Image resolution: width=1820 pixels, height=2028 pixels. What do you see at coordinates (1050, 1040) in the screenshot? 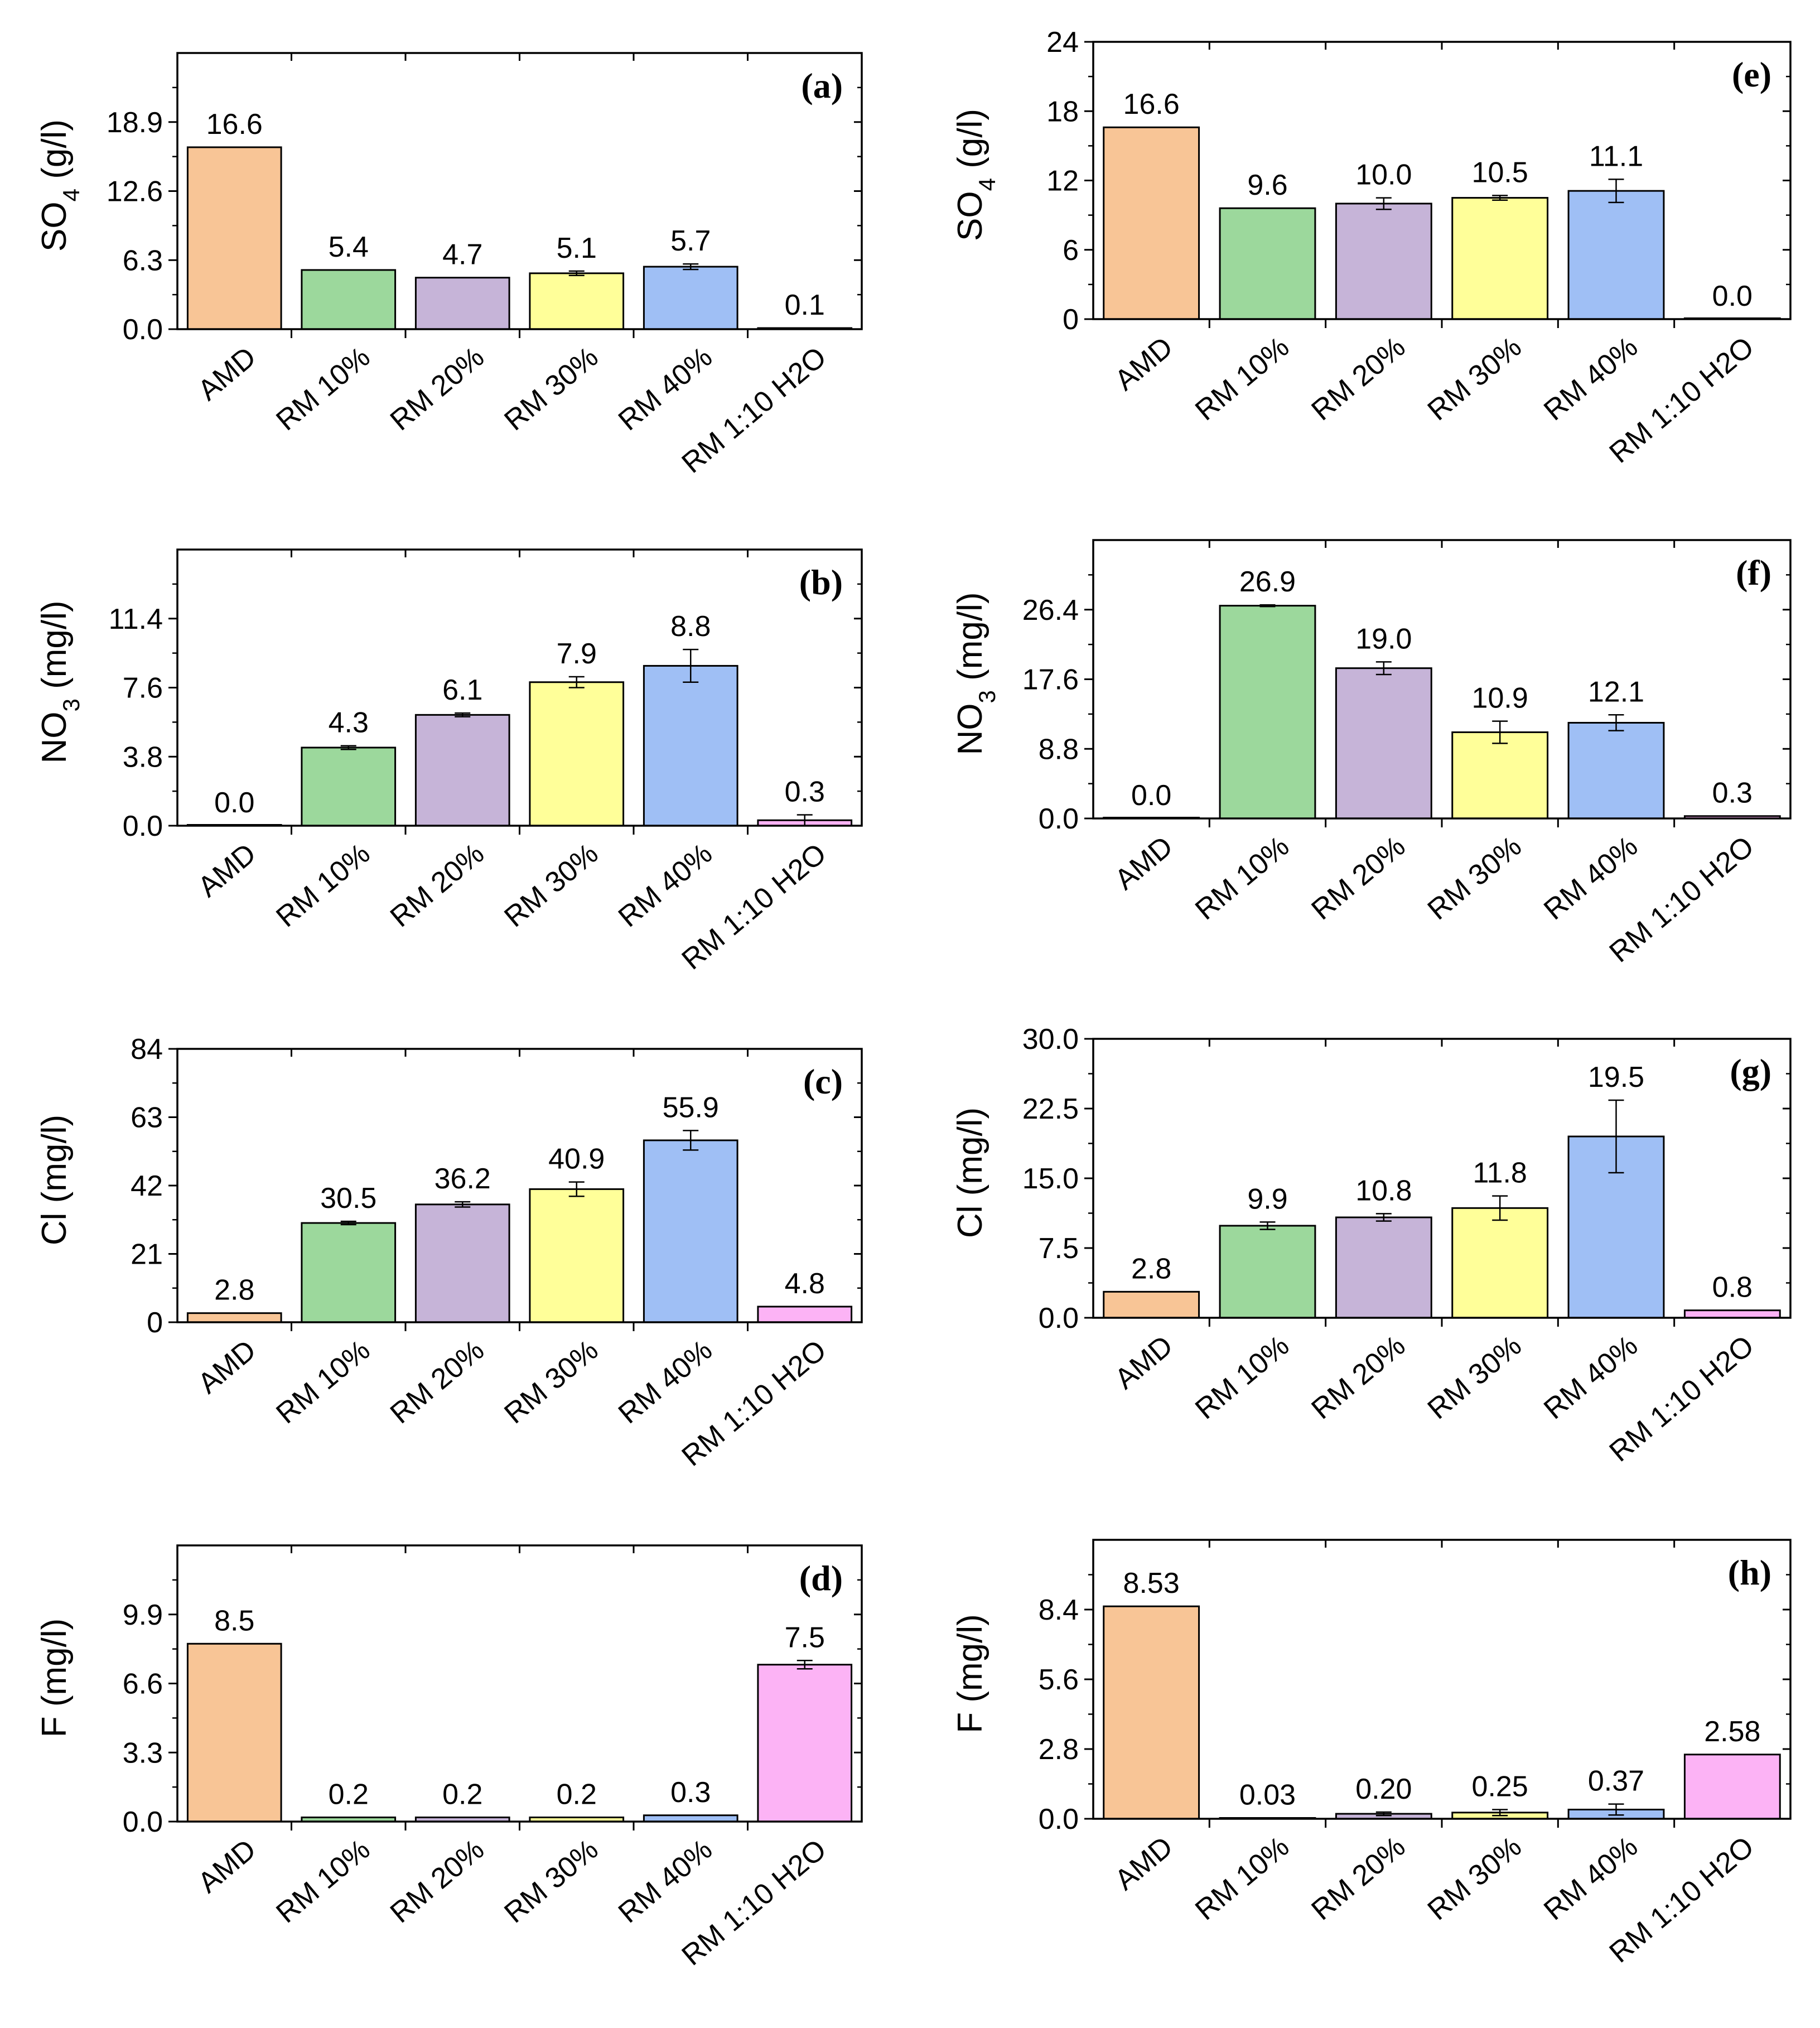
I see `y-tick-label: 30.0` at bounding box center [1050, 1040].